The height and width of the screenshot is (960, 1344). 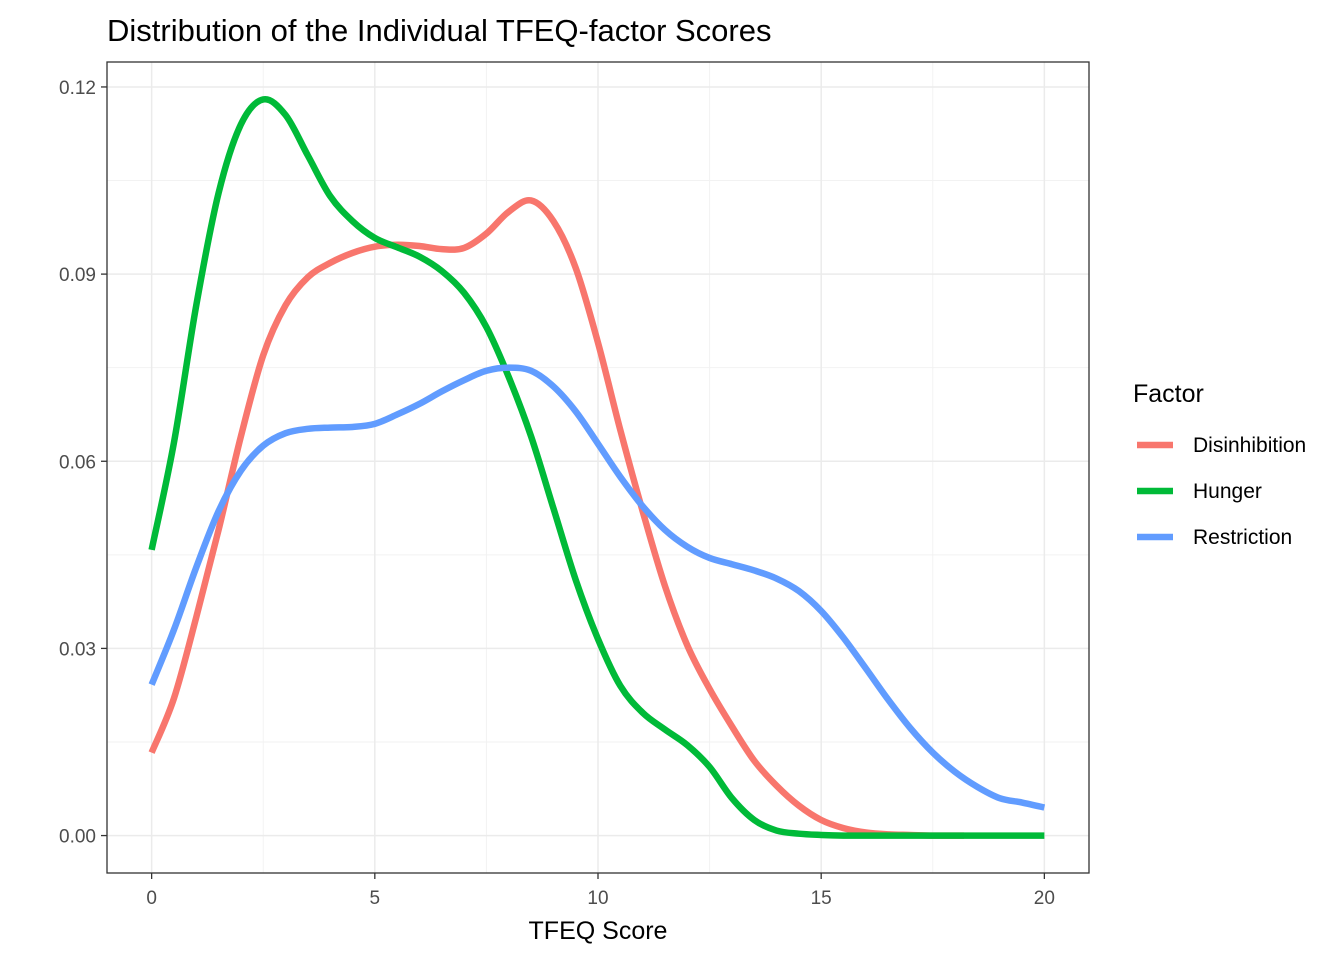 What do you see at coordinates (77, 462) in the screenshot?
I see `y-tick-label: 0.06` at bounding box center [77, 462].